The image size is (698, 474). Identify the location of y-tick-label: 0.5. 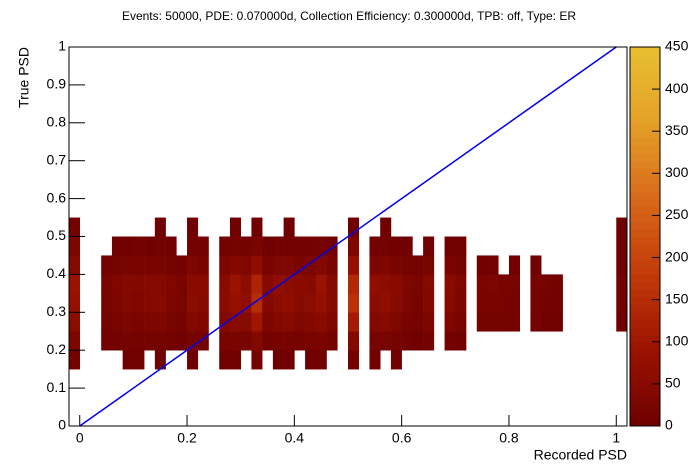
(57, 235).